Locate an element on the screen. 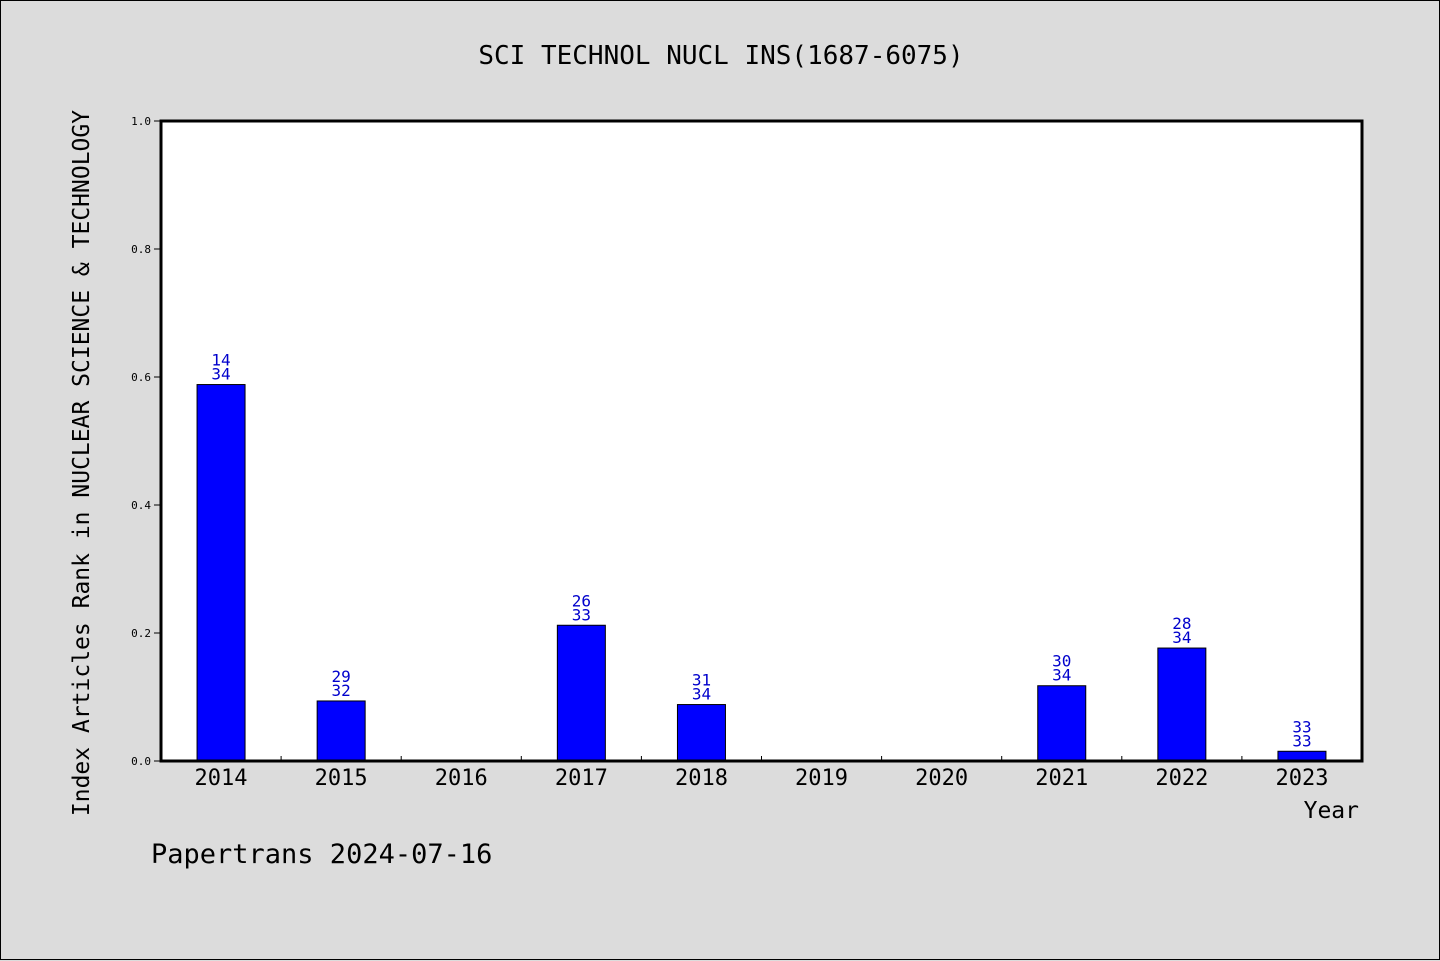 This screenshot has height=961, width=1440. y-tick-label: 0.2 is located at coordinates (141, 633).